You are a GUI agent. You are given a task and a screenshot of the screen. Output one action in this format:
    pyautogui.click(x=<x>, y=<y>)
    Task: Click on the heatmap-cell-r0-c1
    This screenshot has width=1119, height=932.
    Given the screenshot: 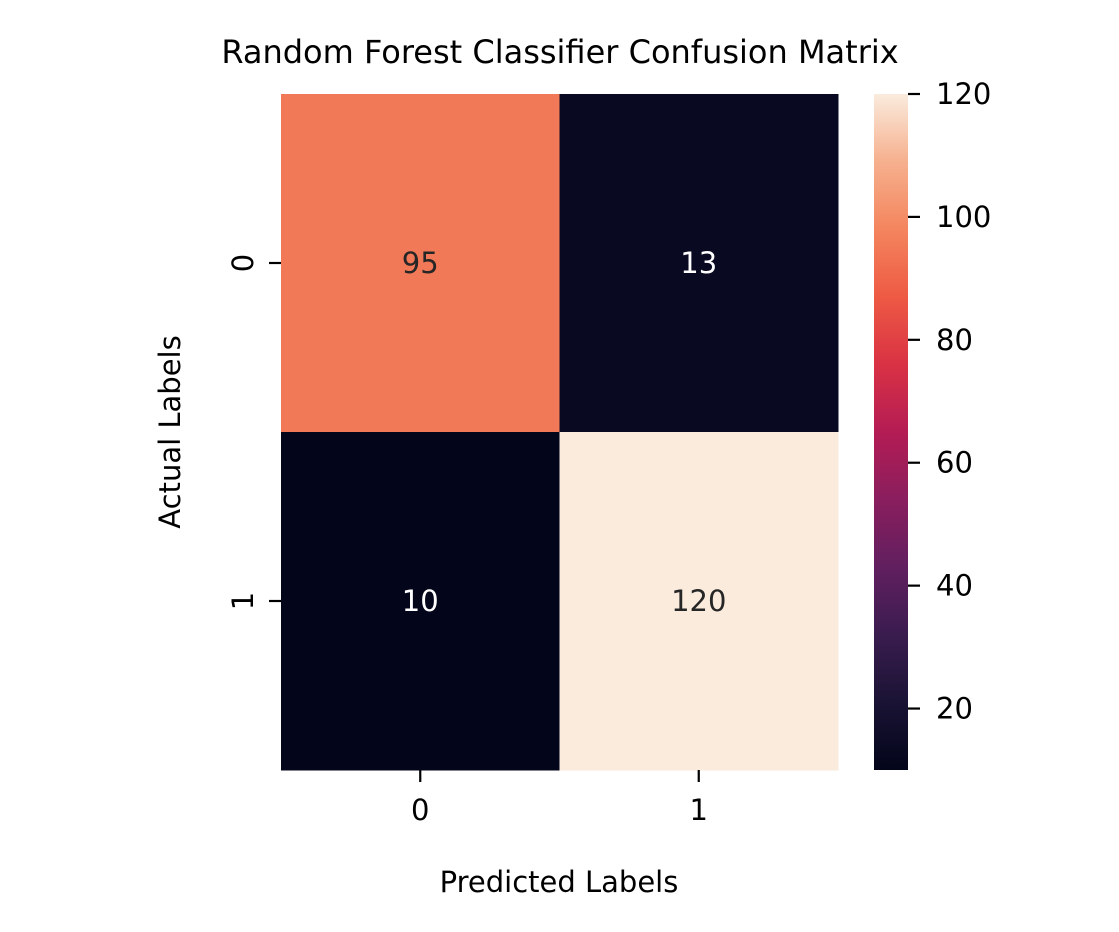 What is the action you would take?
    pyautogui.click(x=699, y=263)
    